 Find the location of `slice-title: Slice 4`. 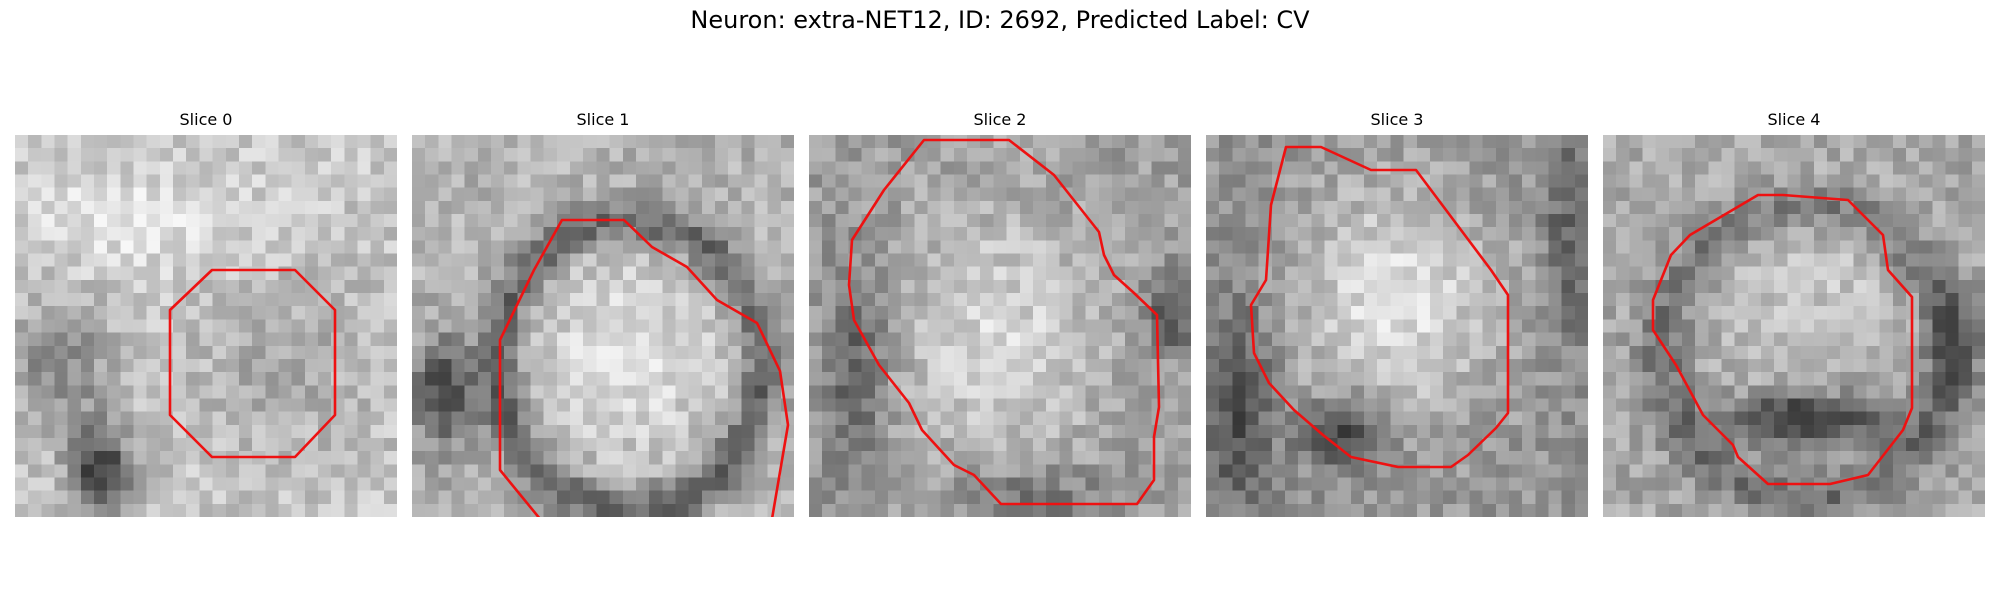

slice-title: Slice 4 is located at coordinates (1794, 119).